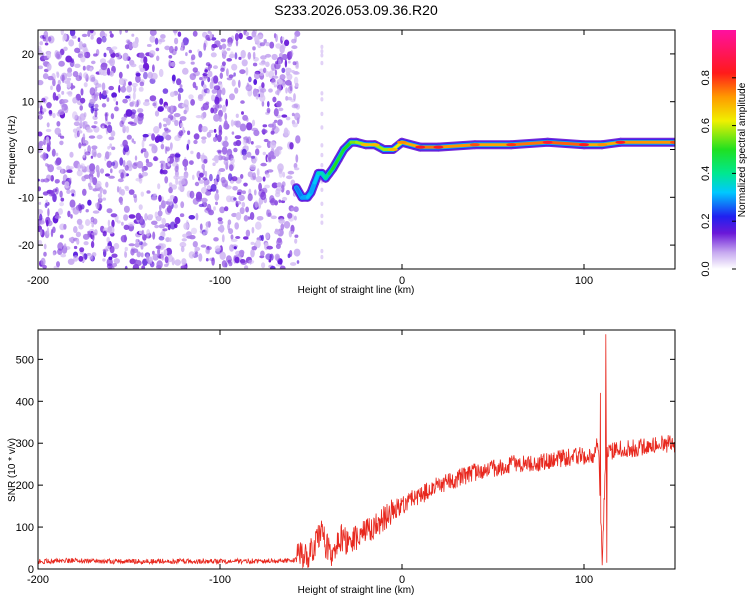  Describe the element at coordinates (456, 146) in the screenshot. I see `signal-track-segment` at that location.